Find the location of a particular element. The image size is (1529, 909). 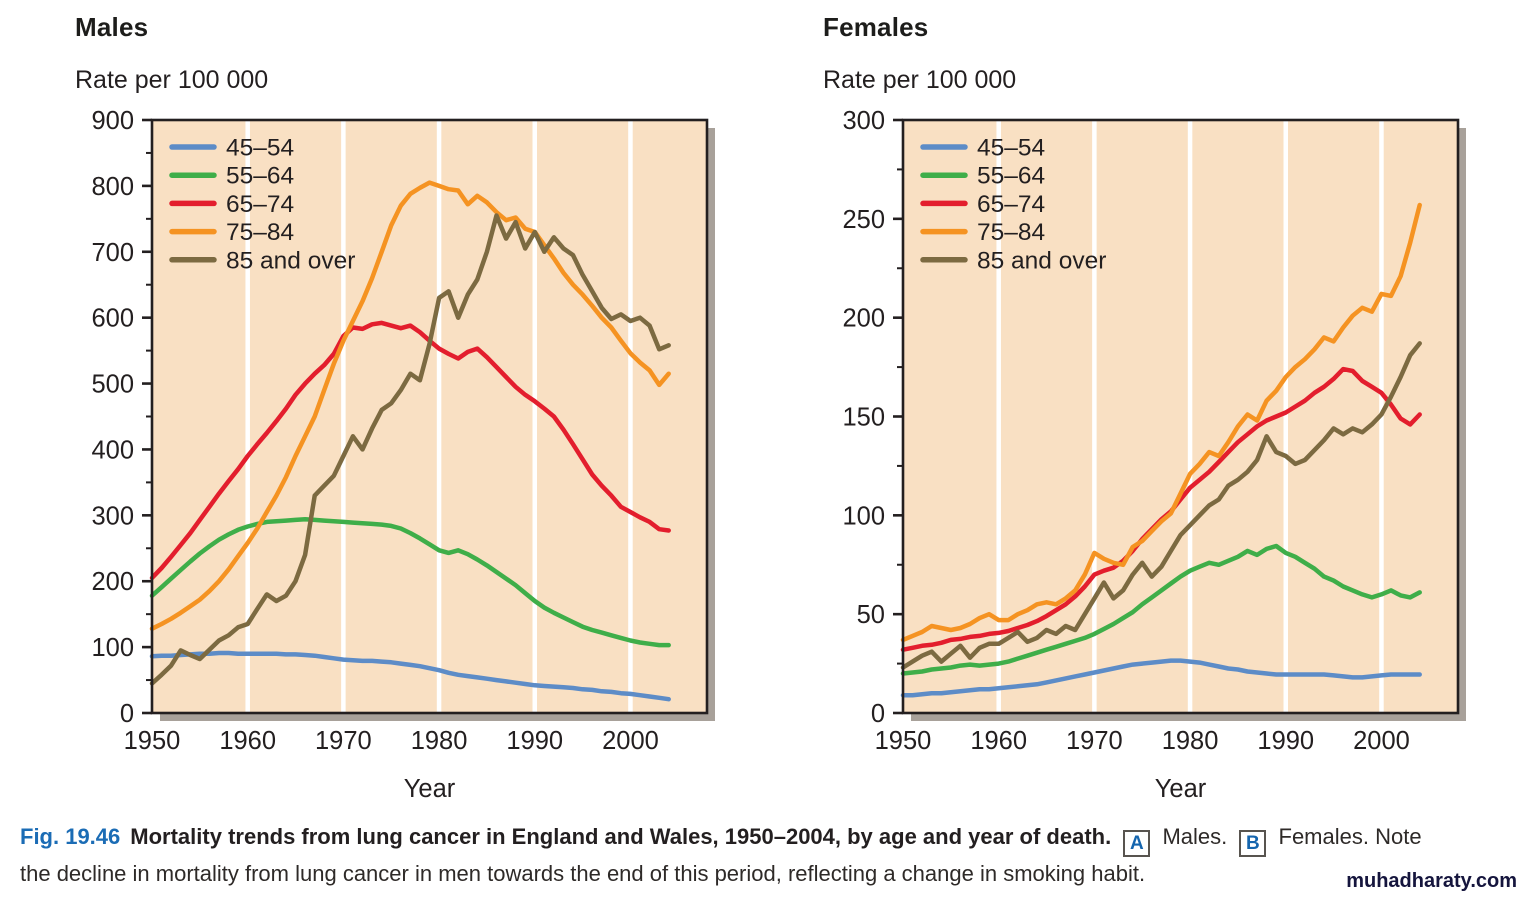

females-series-85 and over is located at coordinates (1161, 505).